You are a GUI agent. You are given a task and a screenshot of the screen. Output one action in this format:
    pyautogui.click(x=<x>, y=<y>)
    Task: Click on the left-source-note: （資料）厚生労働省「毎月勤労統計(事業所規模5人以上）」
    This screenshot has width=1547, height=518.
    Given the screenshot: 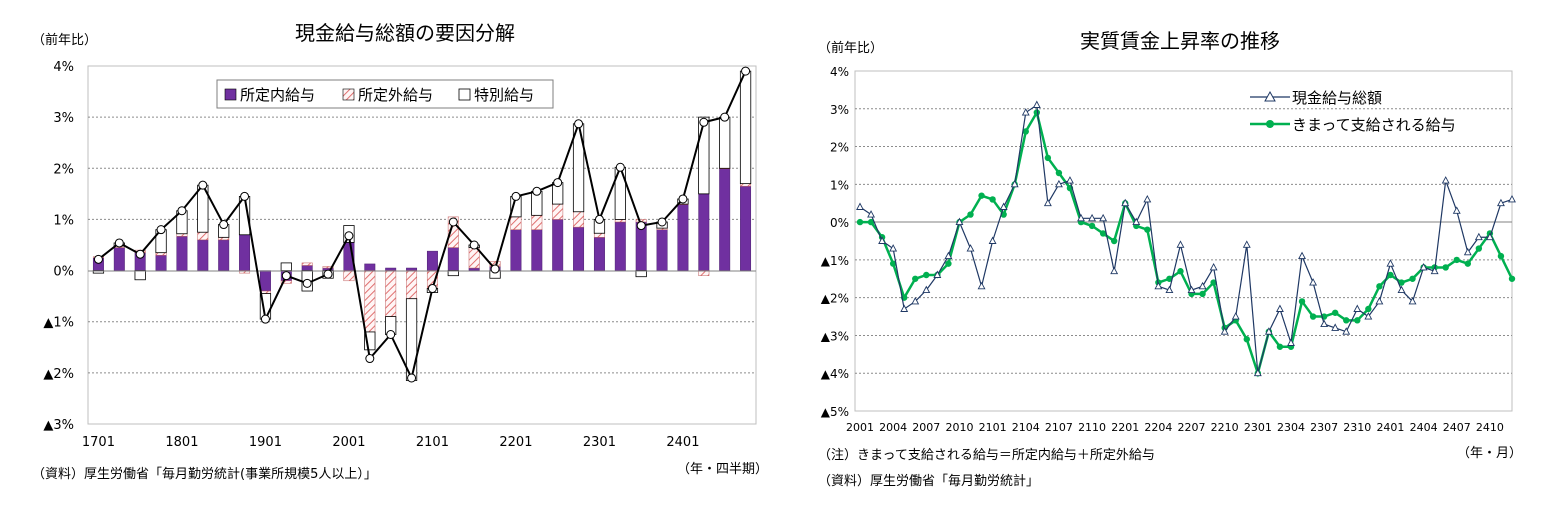 What is the action you would take?
    pyautogui.click(x=204, y=474)
    